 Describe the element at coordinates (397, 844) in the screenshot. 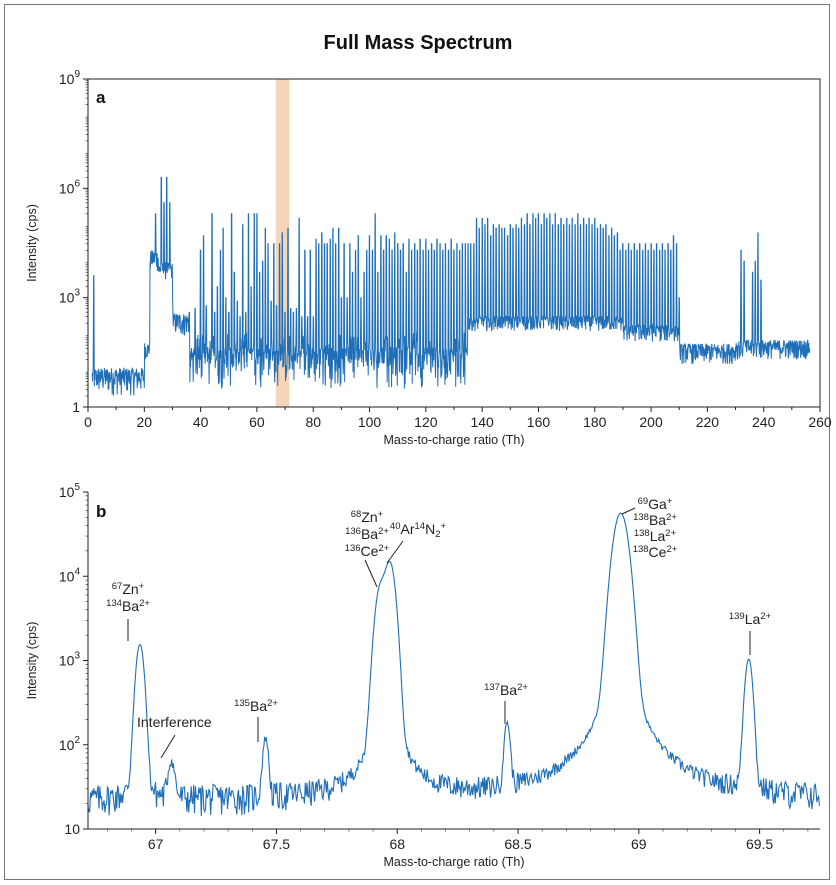

I see `x-tick-label-b: 68` at that location.